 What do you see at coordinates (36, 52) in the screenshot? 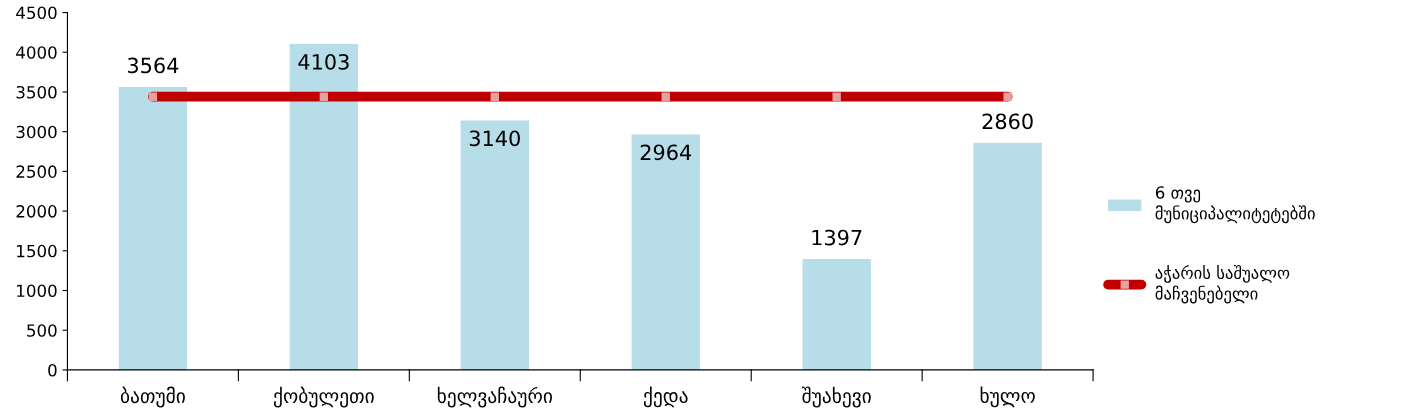
I see `y-tick-label: 4000` at bounding box center [36, 52].